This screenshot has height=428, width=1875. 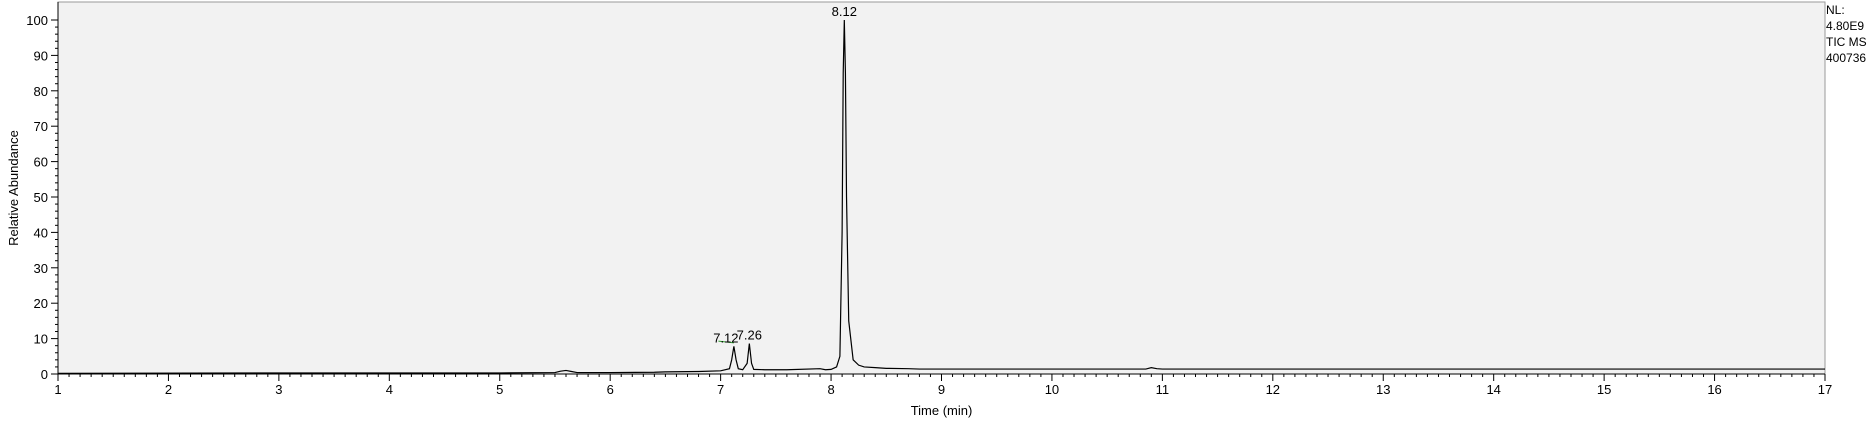 I want to click on peak-label: 7.26, so click(x=749, y=335).